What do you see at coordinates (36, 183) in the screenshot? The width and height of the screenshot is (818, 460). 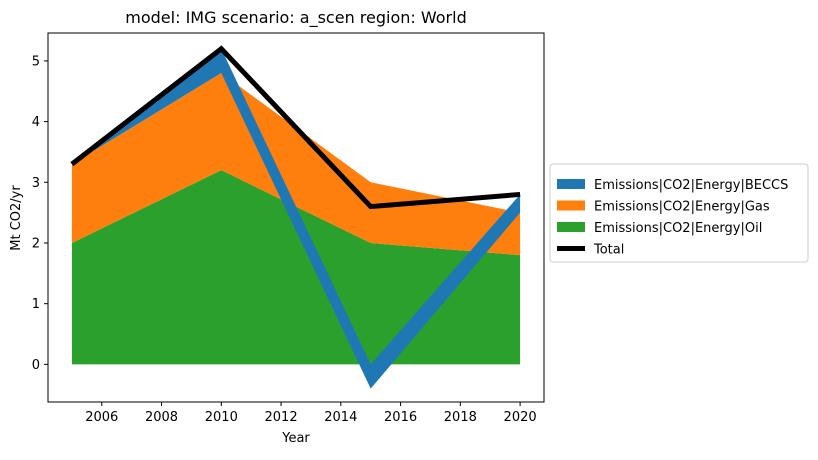 I see `y-tick-label: 3` at bounding box center [36, 183].